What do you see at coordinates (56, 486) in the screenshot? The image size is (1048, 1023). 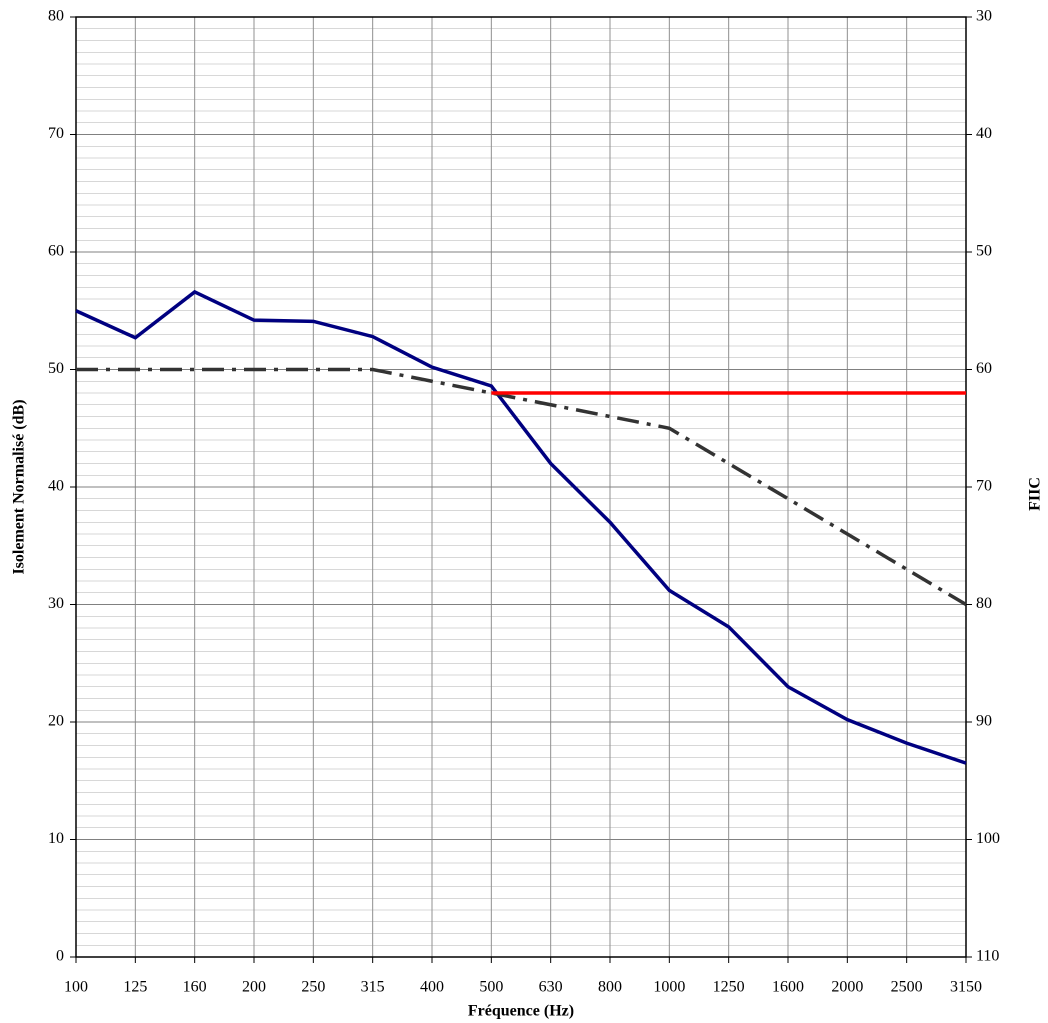 I see `y-tick-label: 40` at bounding box center [56, 486].